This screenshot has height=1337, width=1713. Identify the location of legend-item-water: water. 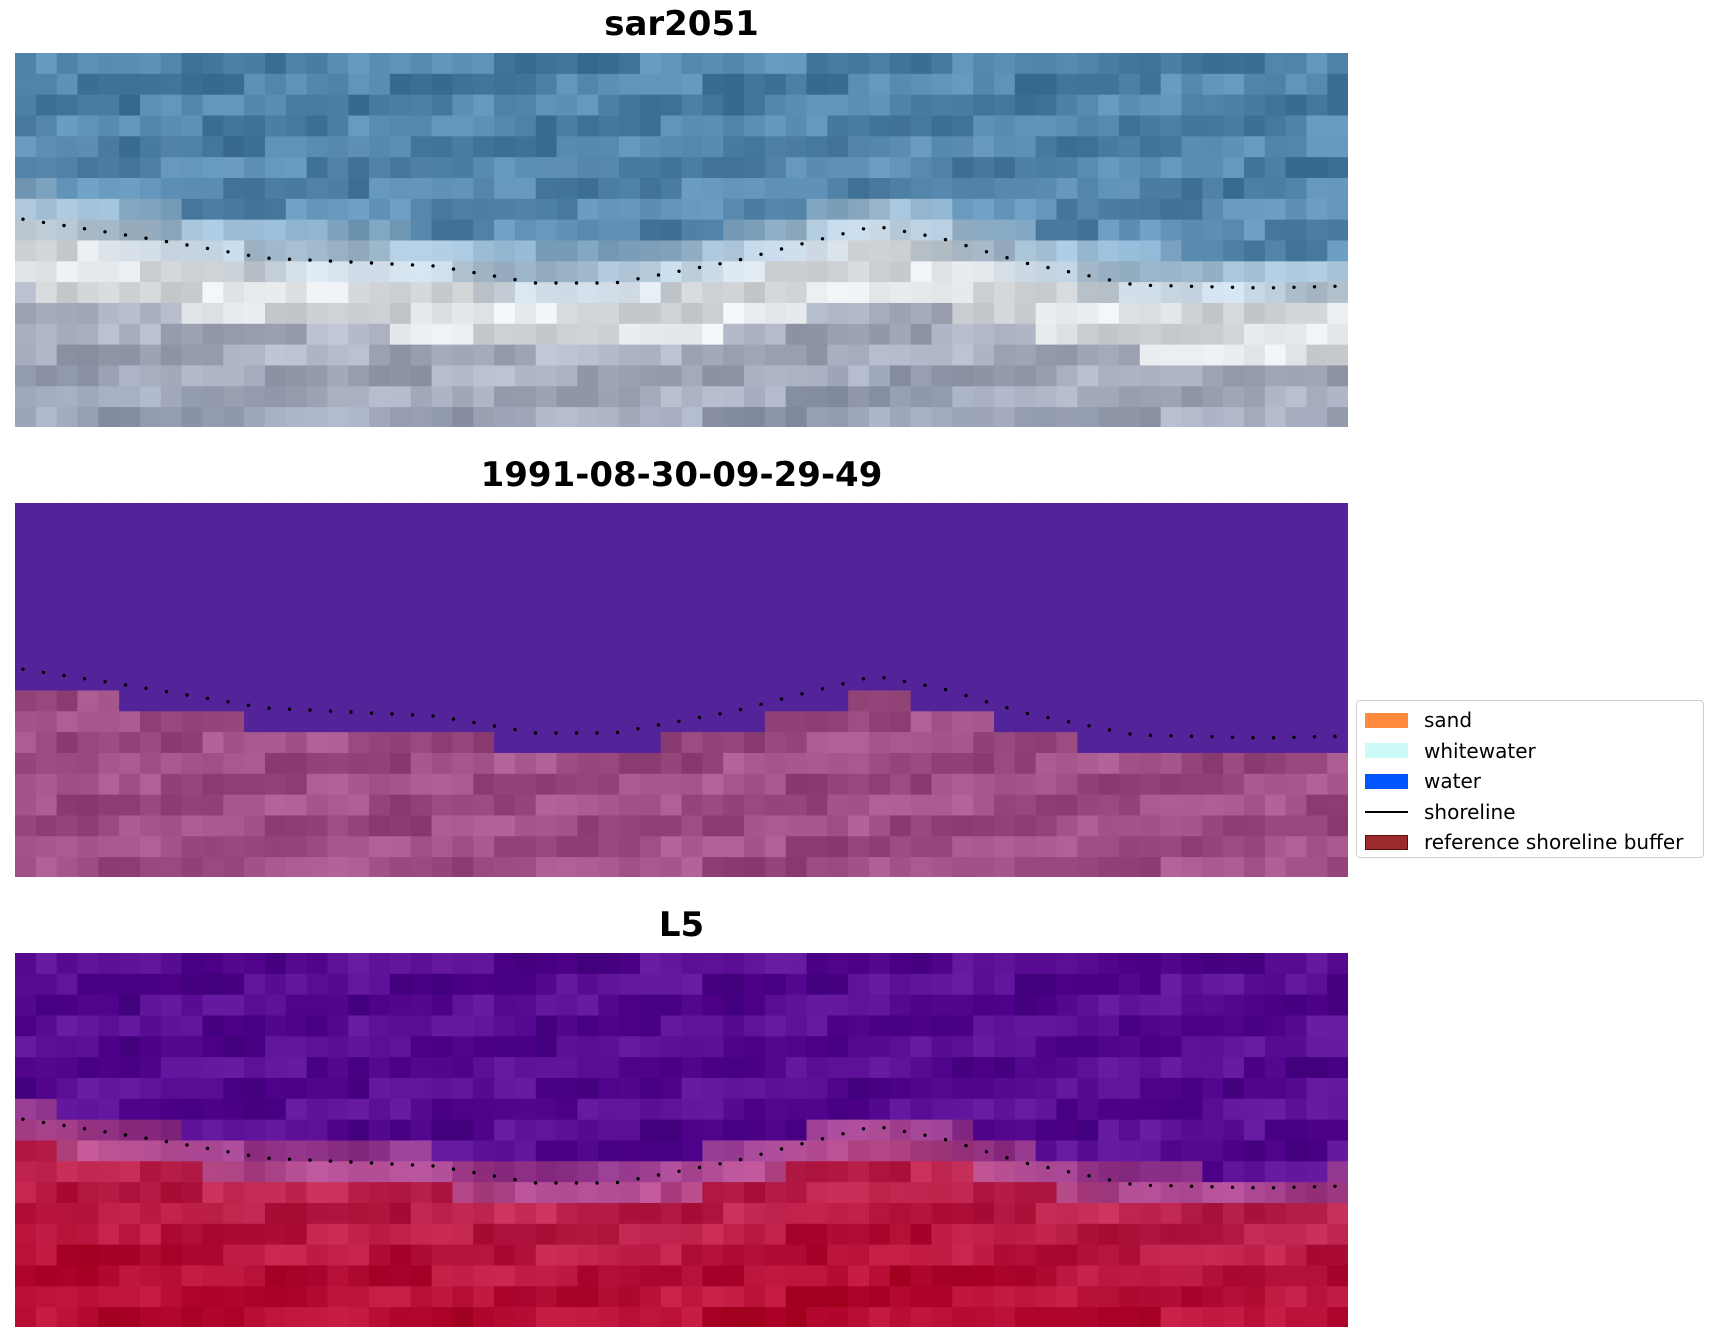
(1530, 781).